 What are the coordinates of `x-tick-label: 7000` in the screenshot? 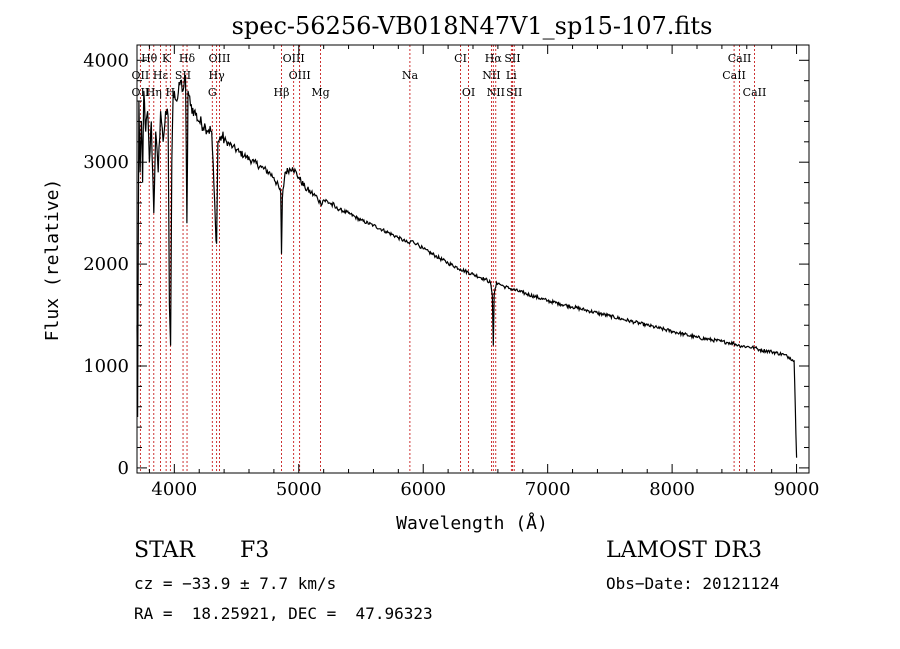 It's located at (548, 489).